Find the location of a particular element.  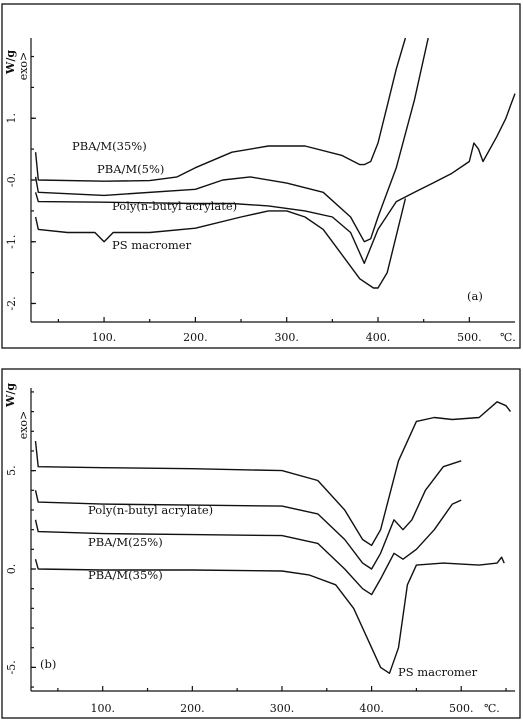

b-label-pbam25: PBA/M(25%) is located at coordinates (125, 542).